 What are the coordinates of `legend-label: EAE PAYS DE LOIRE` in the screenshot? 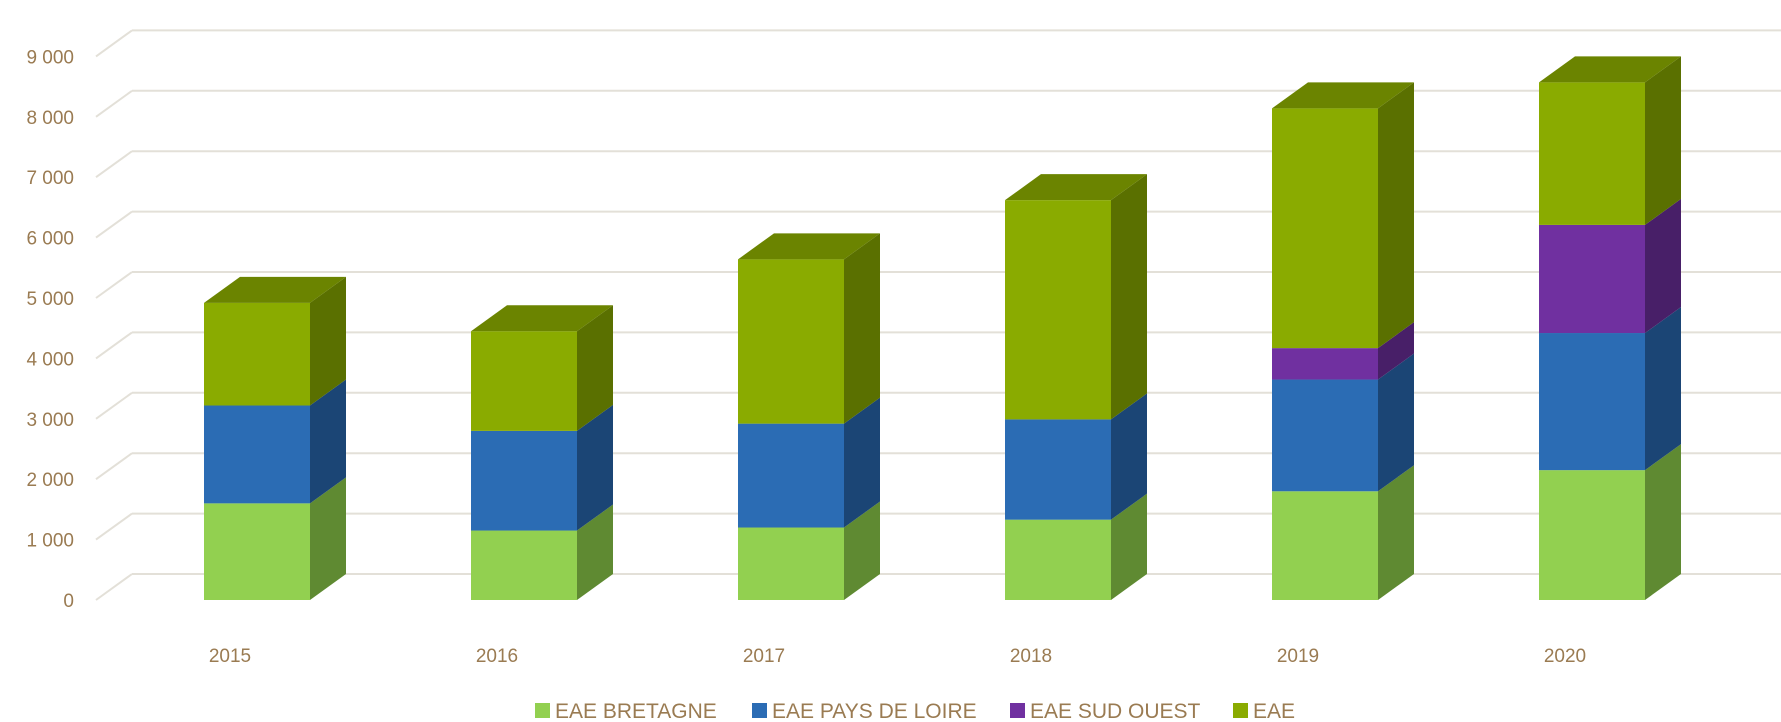 It's located at (874, 711).